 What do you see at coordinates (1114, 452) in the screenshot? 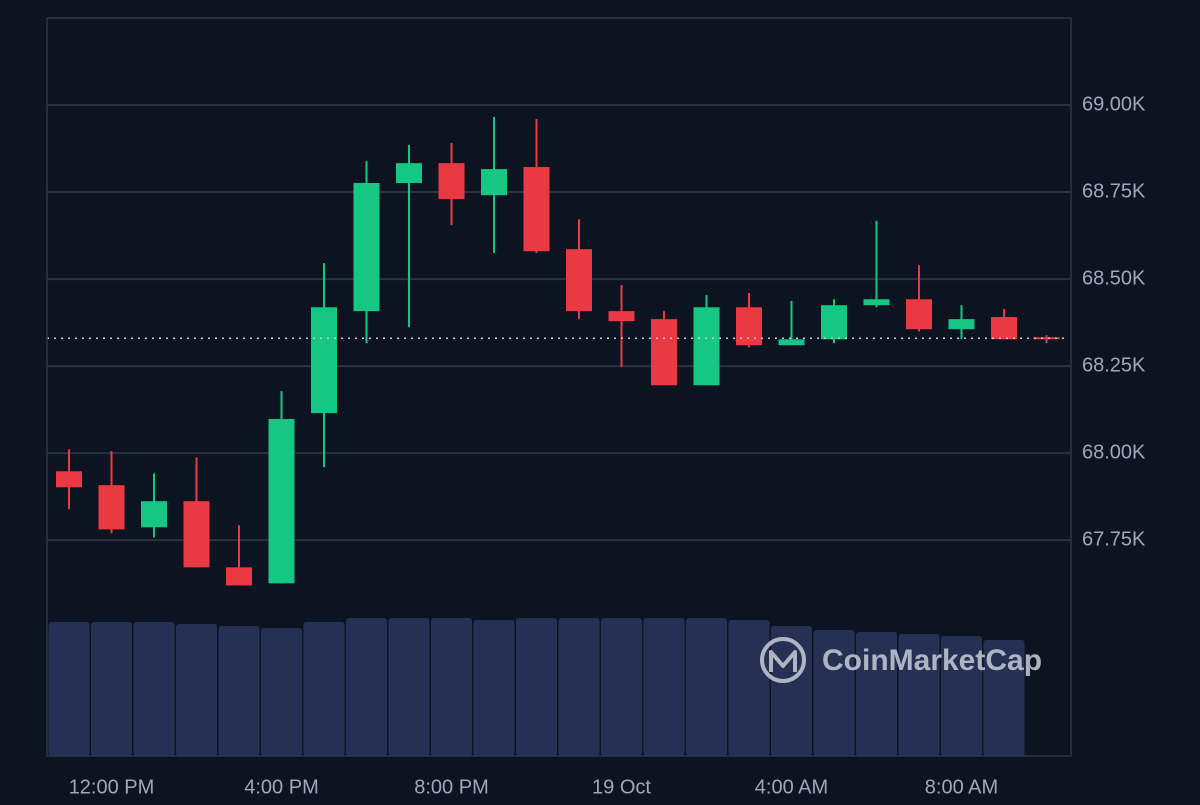
I see `y-tick-label: 68.00K` at bounding box center [1114, 452].